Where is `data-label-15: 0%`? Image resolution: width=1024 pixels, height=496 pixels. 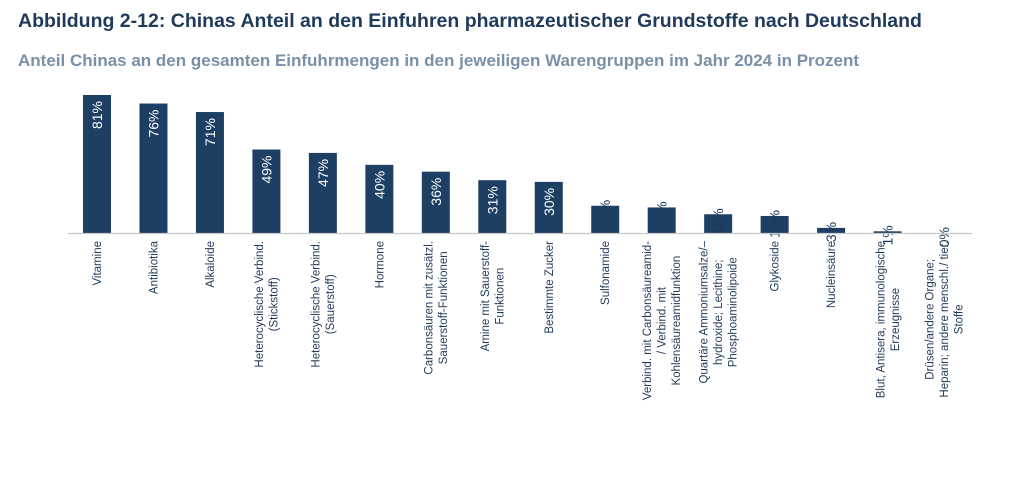 data-label-15: 0% is located at coordinates (944, 237).